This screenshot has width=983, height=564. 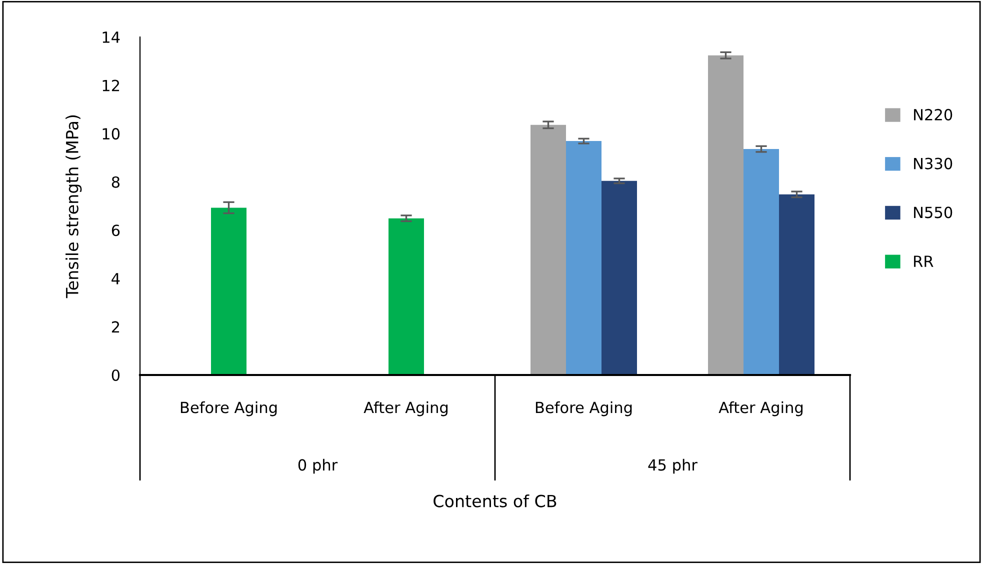 I want to click on y-tick-label: 10, so click(x=111, y=134).